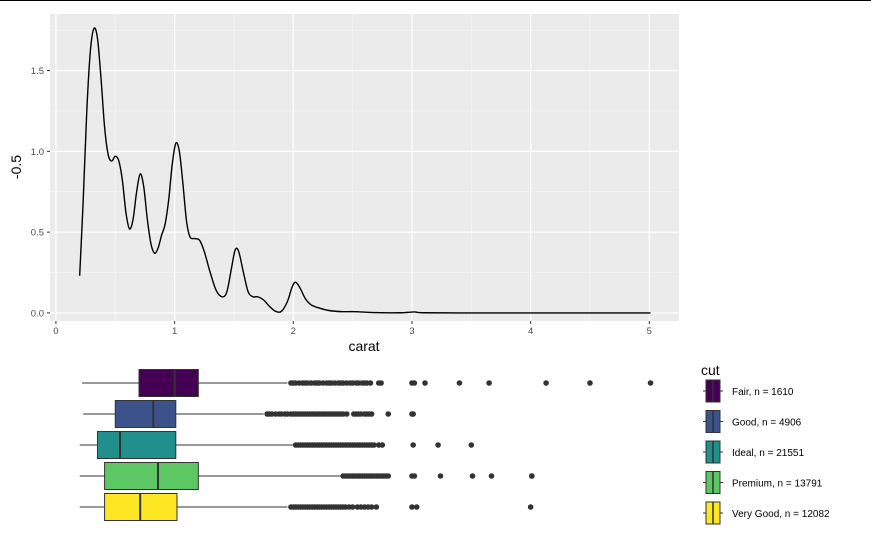 This screenshot has height=553, width=871. Describe the element at coordinates (55, 331) in the screenshot. I see `x-tick-label: 0` at that location.